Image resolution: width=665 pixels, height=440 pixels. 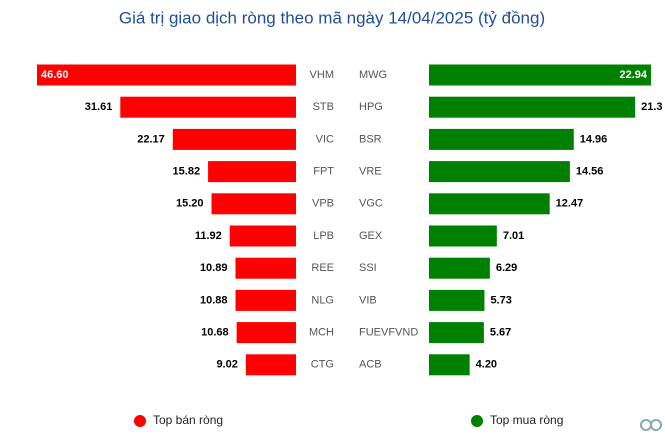 What do you see at coordinates (190, 204) in the screenshot?
I see `value-label: 15.20` at bounding box center [190, 204].